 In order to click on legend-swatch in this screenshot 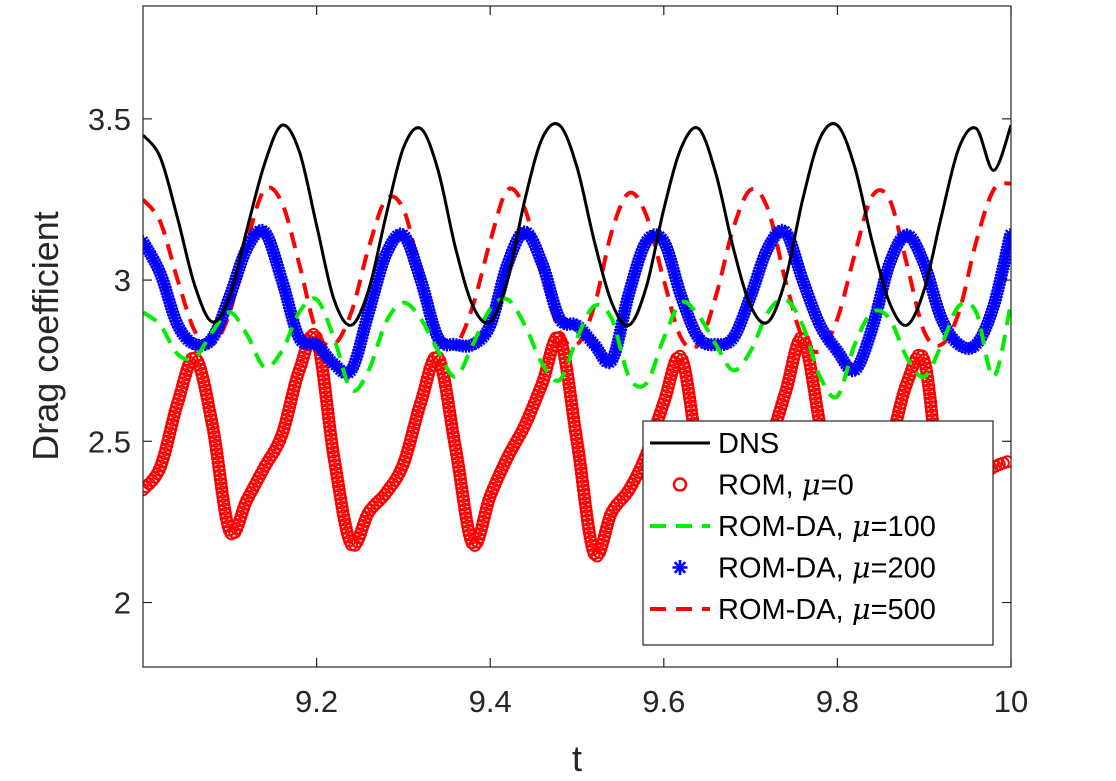, I will do `click(680, 484)`.